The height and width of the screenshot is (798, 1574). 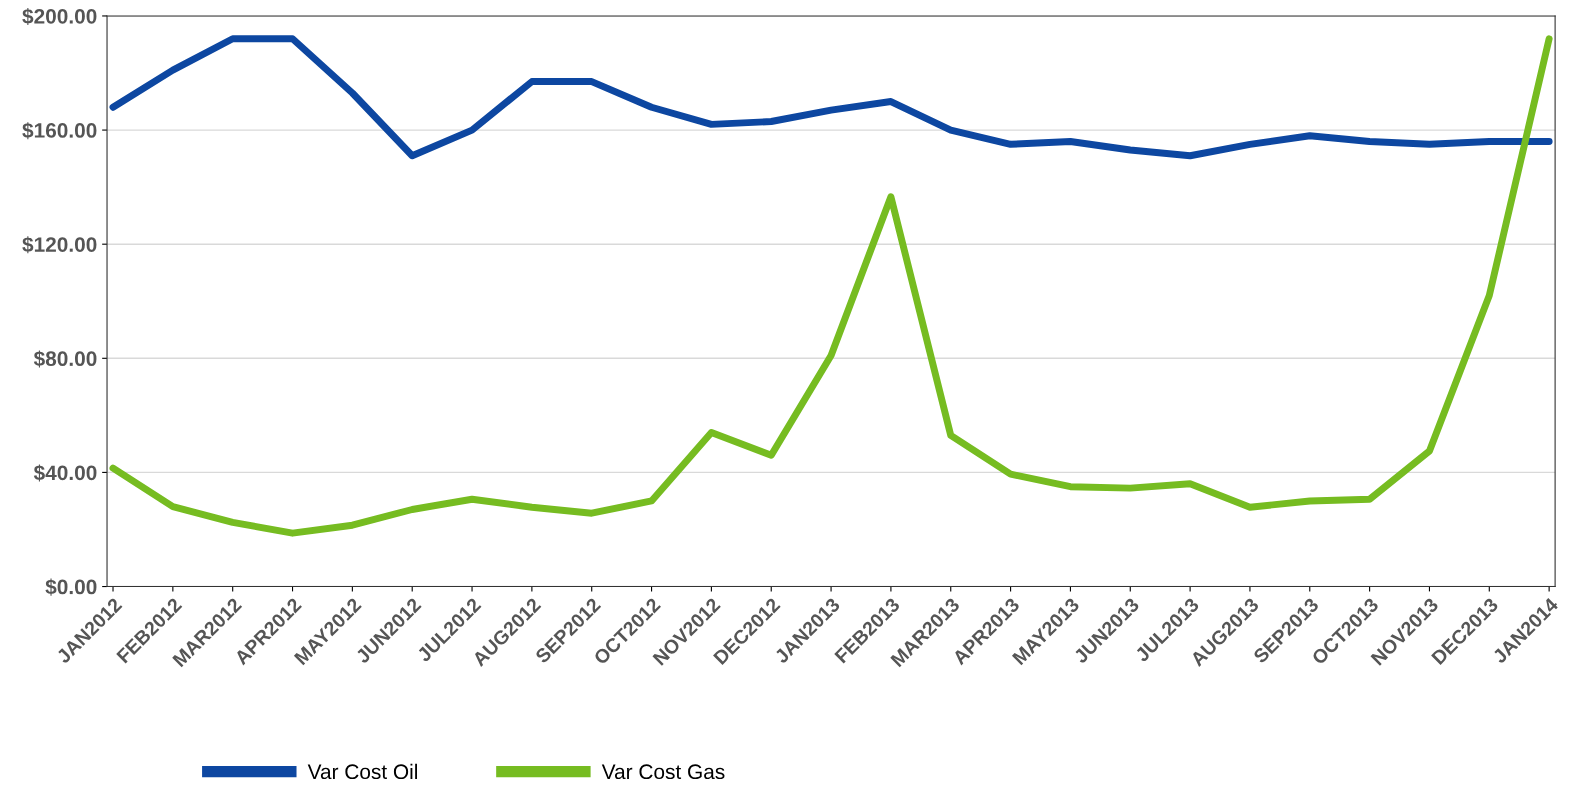 I want to click on y-tick-label: $160.00, so click(x=59, y=131).